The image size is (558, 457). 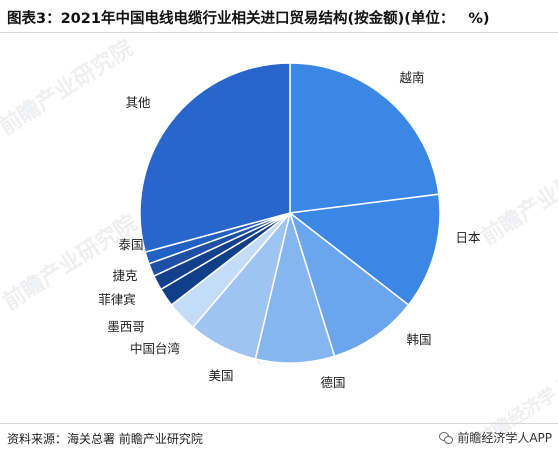 What do you see at coordinates (468, 237) in the screenshot?
I see `pie-label-2: 日本` at bounding box center [468, 237].